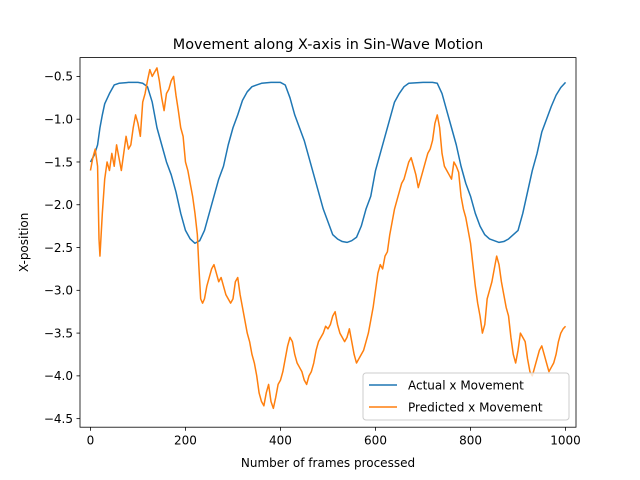  I want to click on x-axis: 0 200 400 600 800 1000, so click(334, 437).